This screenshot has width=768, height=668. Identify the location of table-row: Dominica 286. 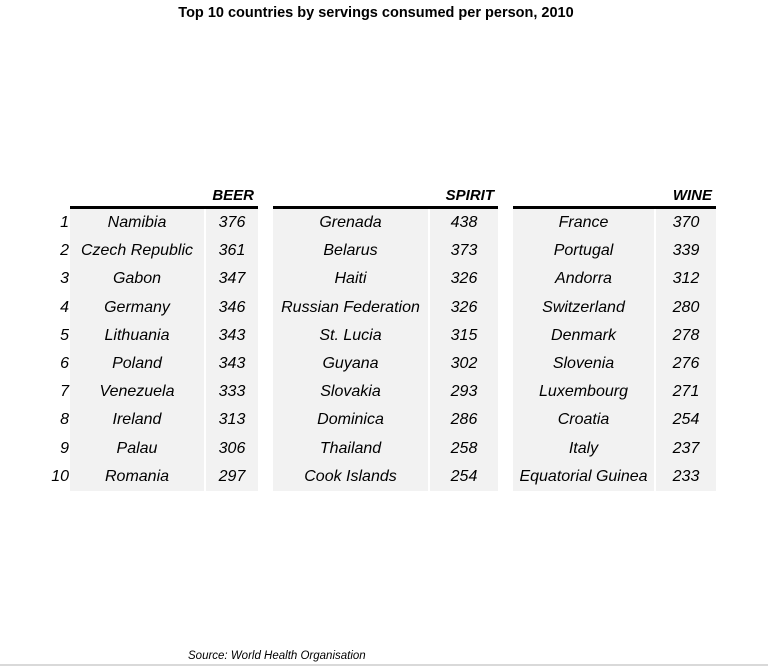
(385, 420).